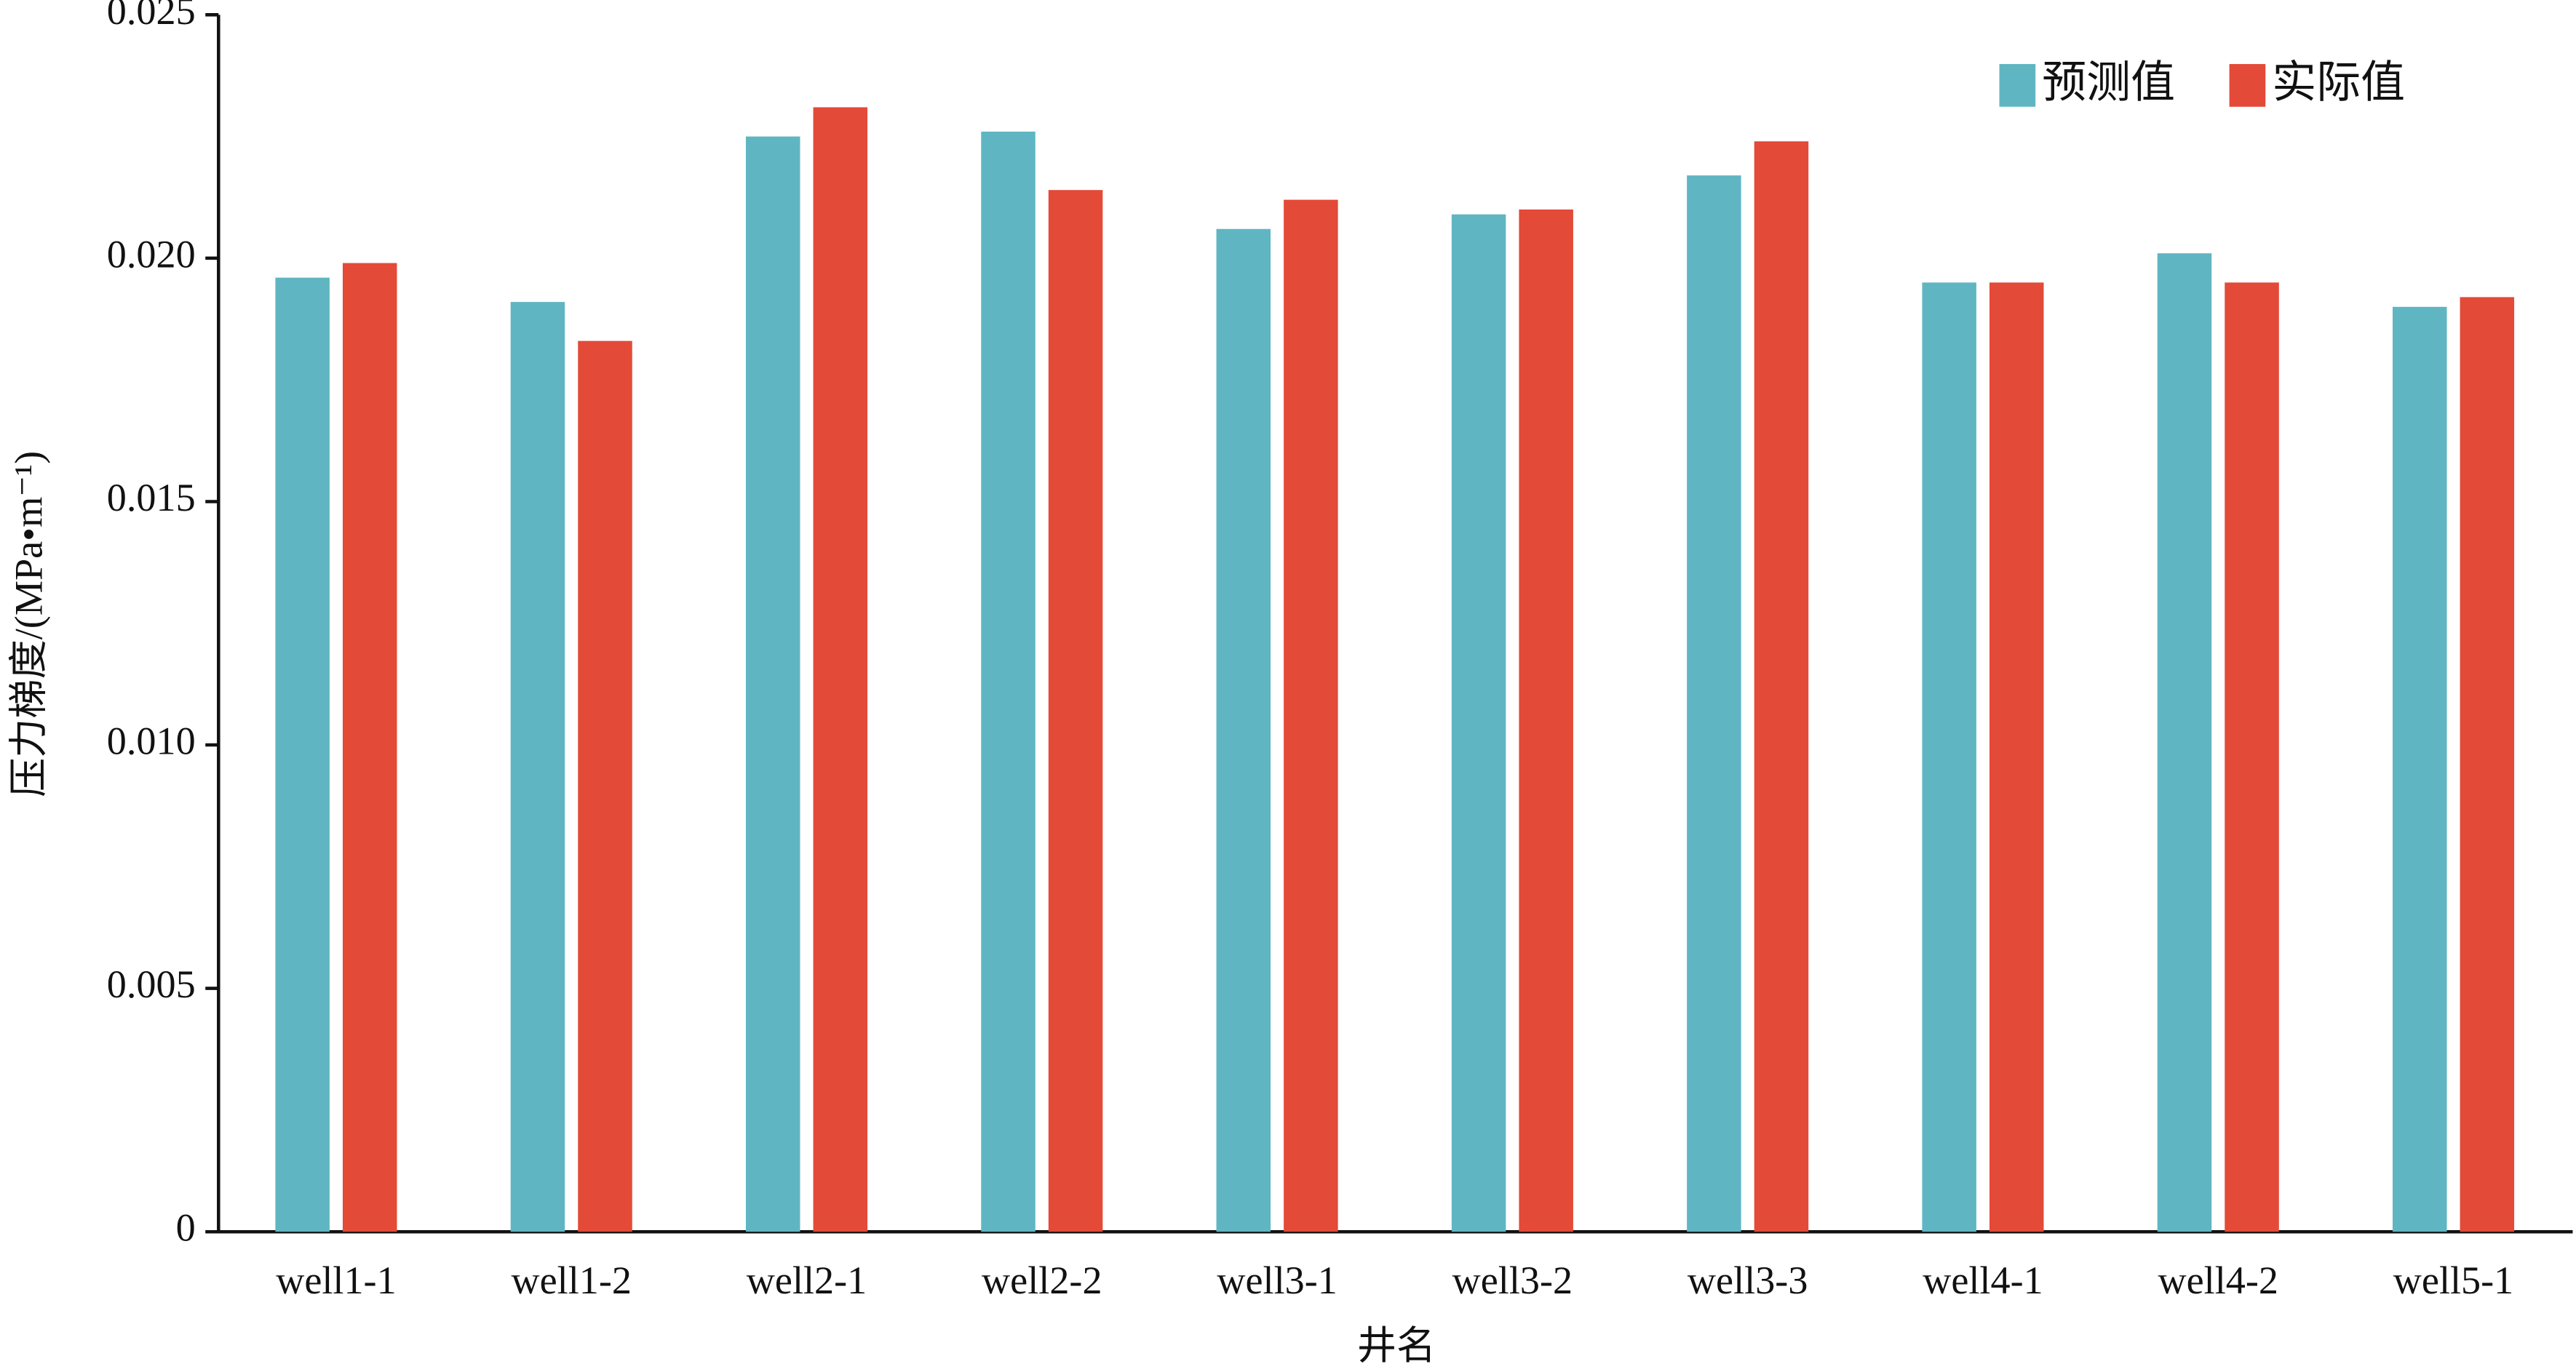 Image resolution: width=2576 pixels, height=1372 pixels. What do you see at coordinates (1747, 1280) in the screenshot?
I see `x-tick-label: well3-3` at bounding box center [1747, 1280].